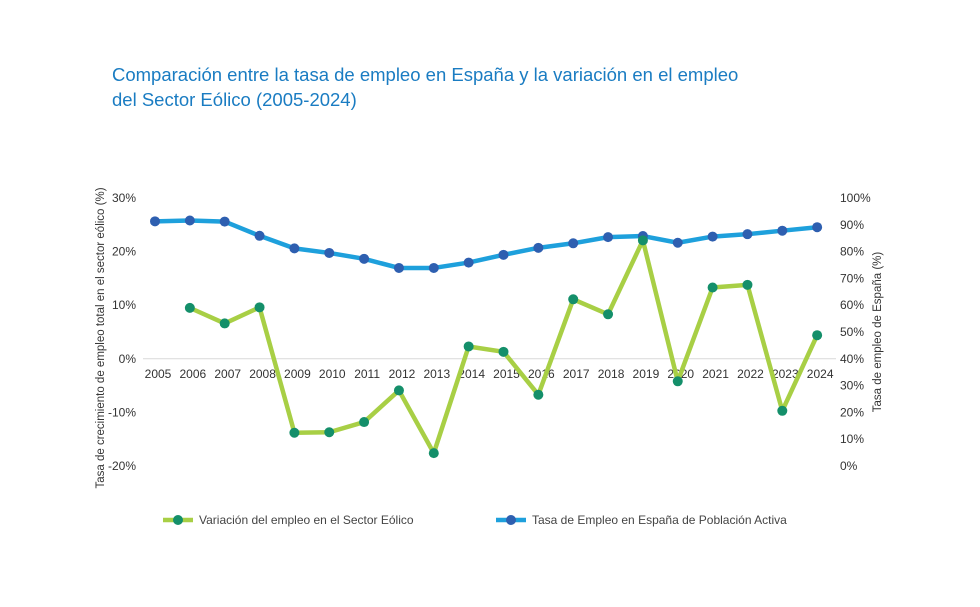  I want to click on right-tick-label: 100%, so click(855, 198).